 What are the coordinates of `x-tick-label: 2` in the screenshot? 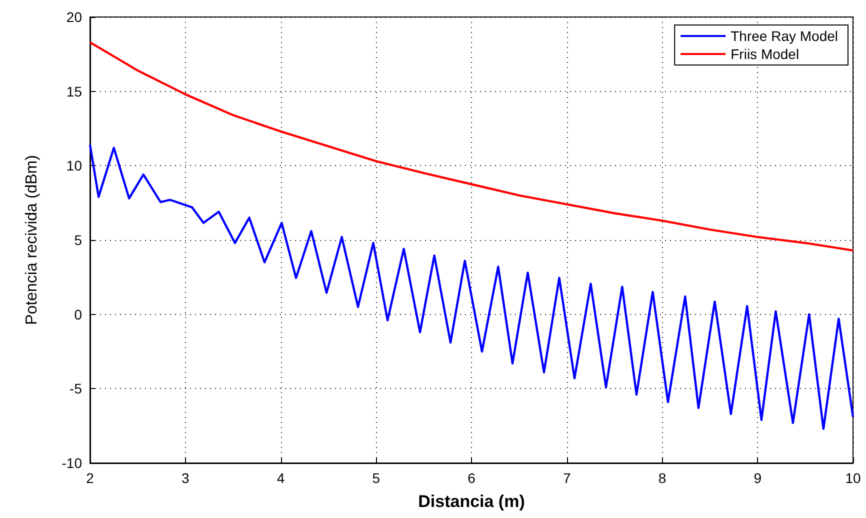 It's located at (90, 478).